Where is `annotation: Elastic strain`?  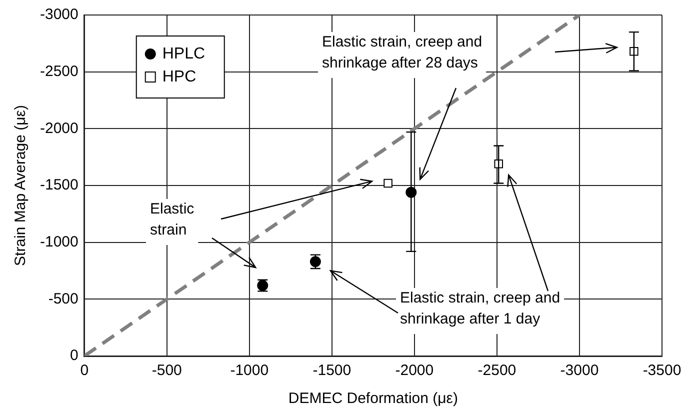 annotation: Elastic strain is located at coordinates (172, 219).